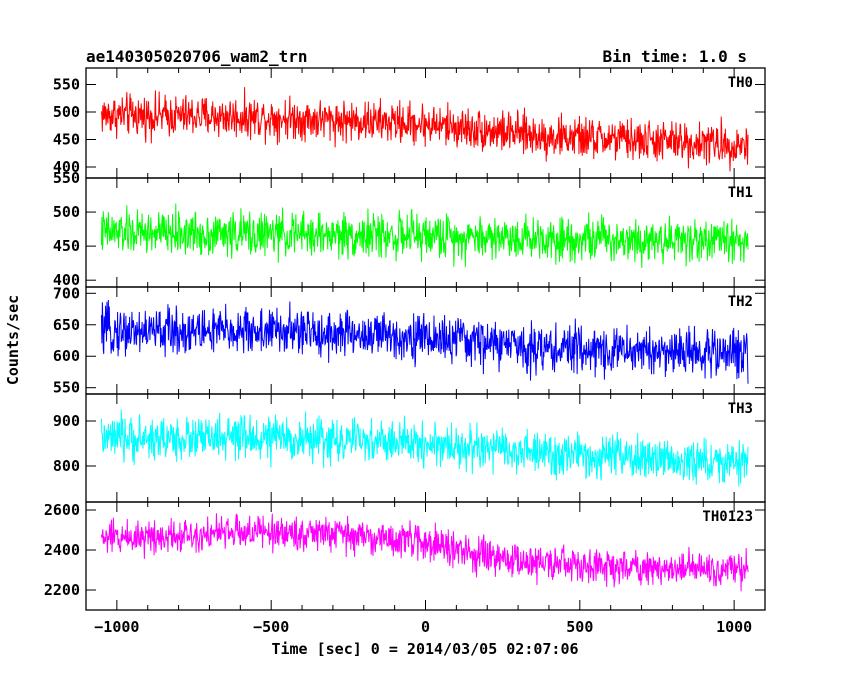  I want to click on panel-th0: 400 450 500 550 TH0, so click(409, 123).